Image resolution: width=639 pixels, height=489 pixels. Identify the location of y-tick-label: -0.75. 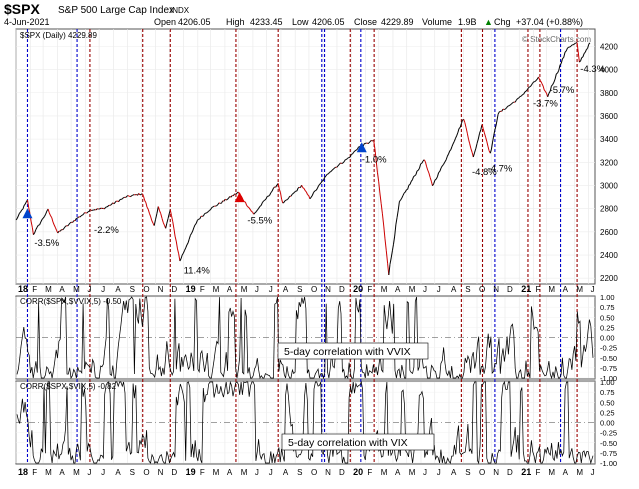
(608, 453).